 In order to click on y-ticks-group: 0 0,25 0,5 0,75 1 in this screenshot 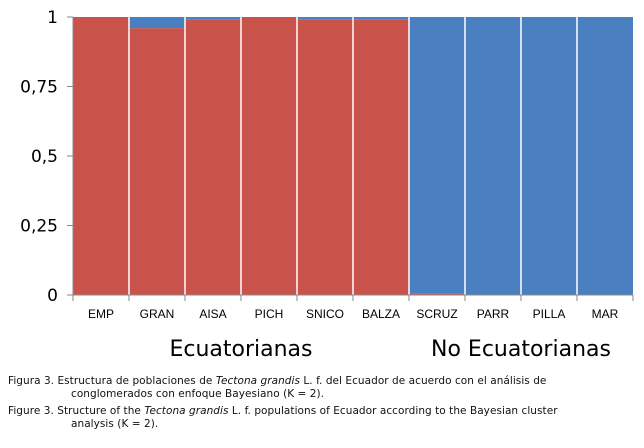, I will do `click(46, 157)`.